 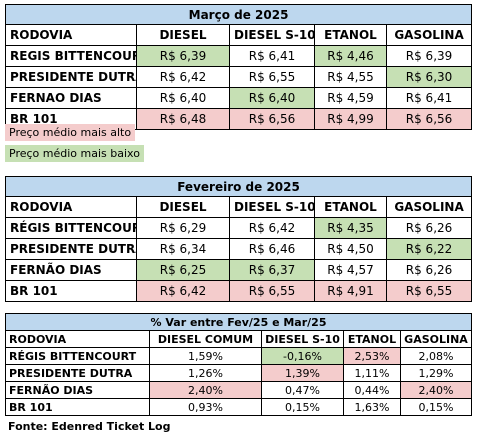 I want to click on price-cell: 0,47%, so click(x=302, y=390).